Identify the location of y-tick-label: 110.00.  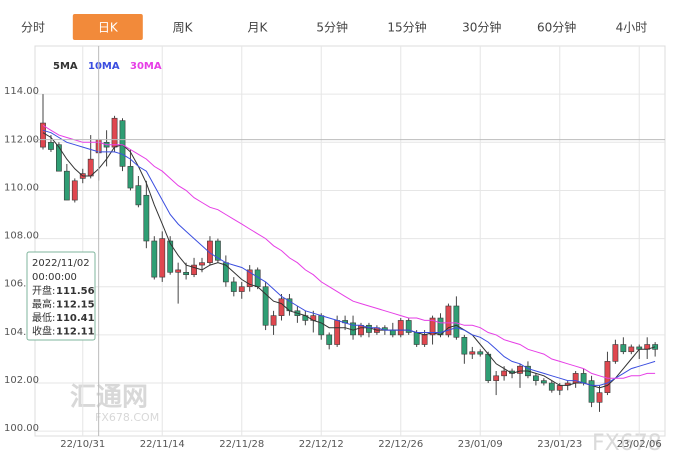
(21, 187).